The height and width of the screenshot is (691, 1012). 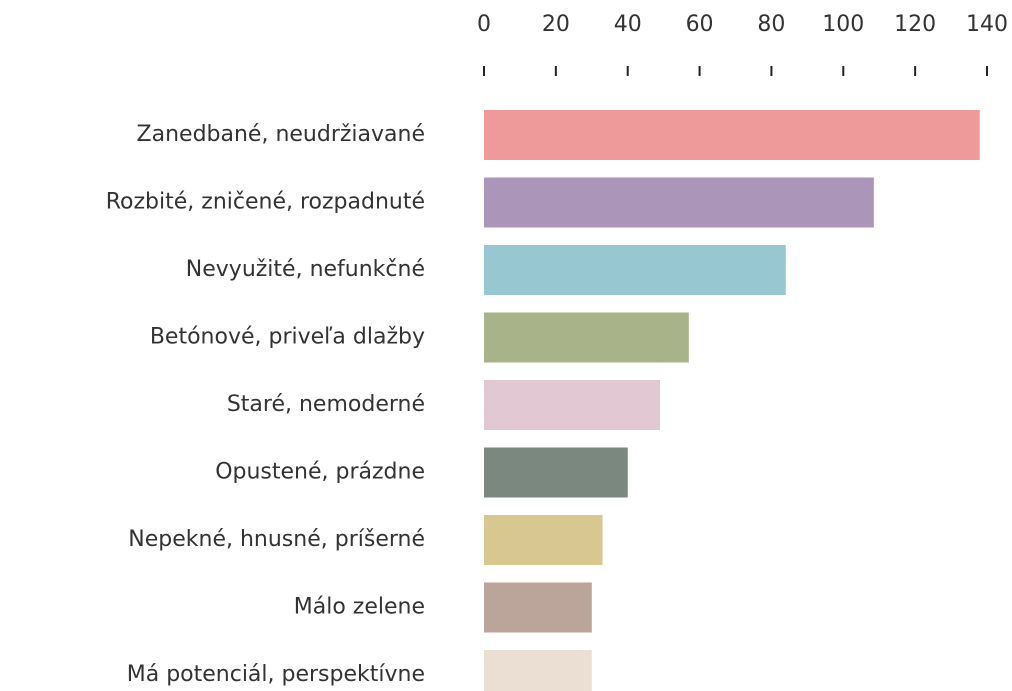 What do you see at coordinates (771, 24) in the screenshot?
I see `x-tick-label: 80` at bounding box center [771, 24].